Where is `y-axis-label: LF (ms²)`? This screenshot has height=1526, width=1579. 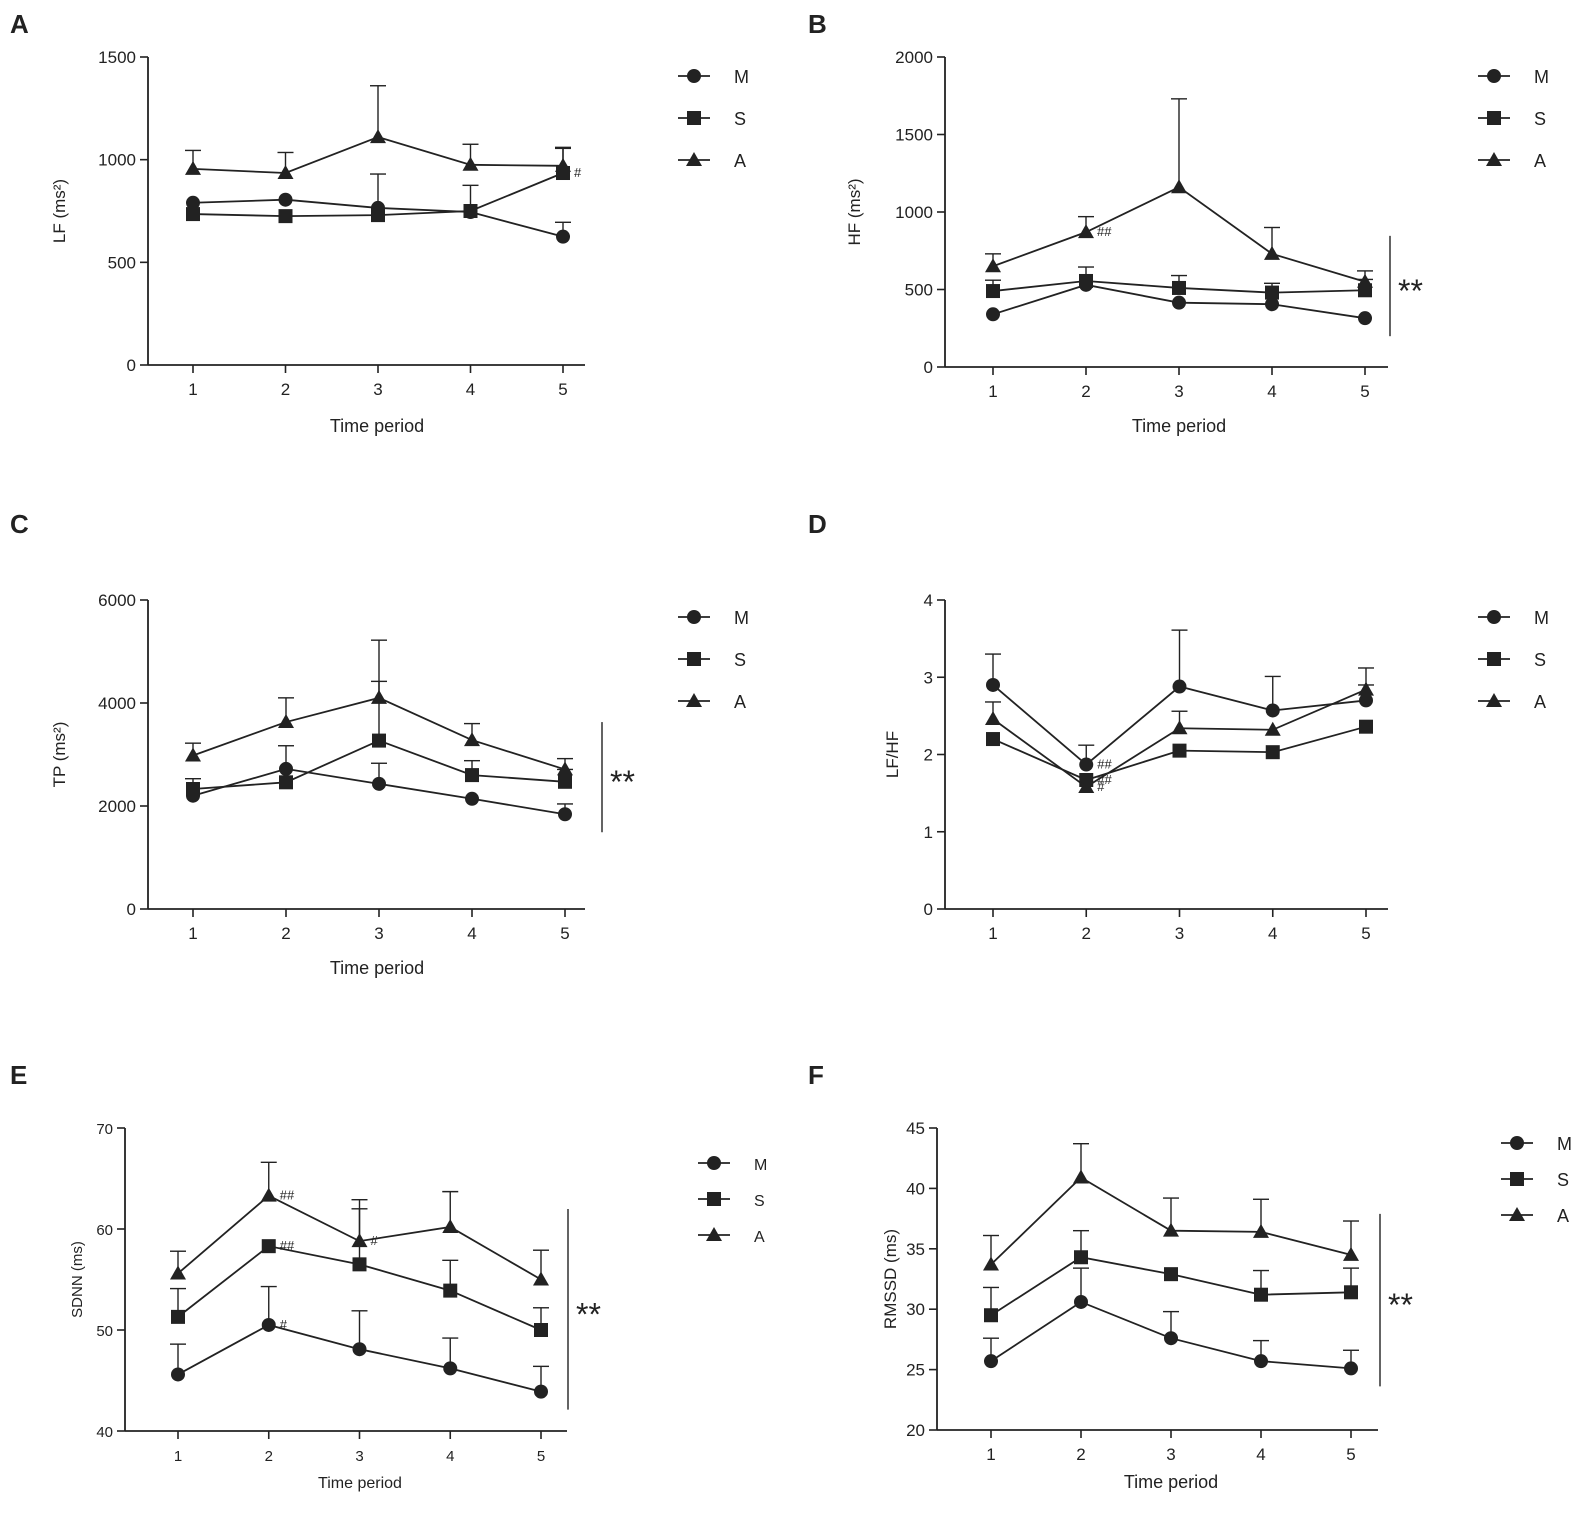 y-axis-label: LF (ms²) is located at coordinates (59, 211).